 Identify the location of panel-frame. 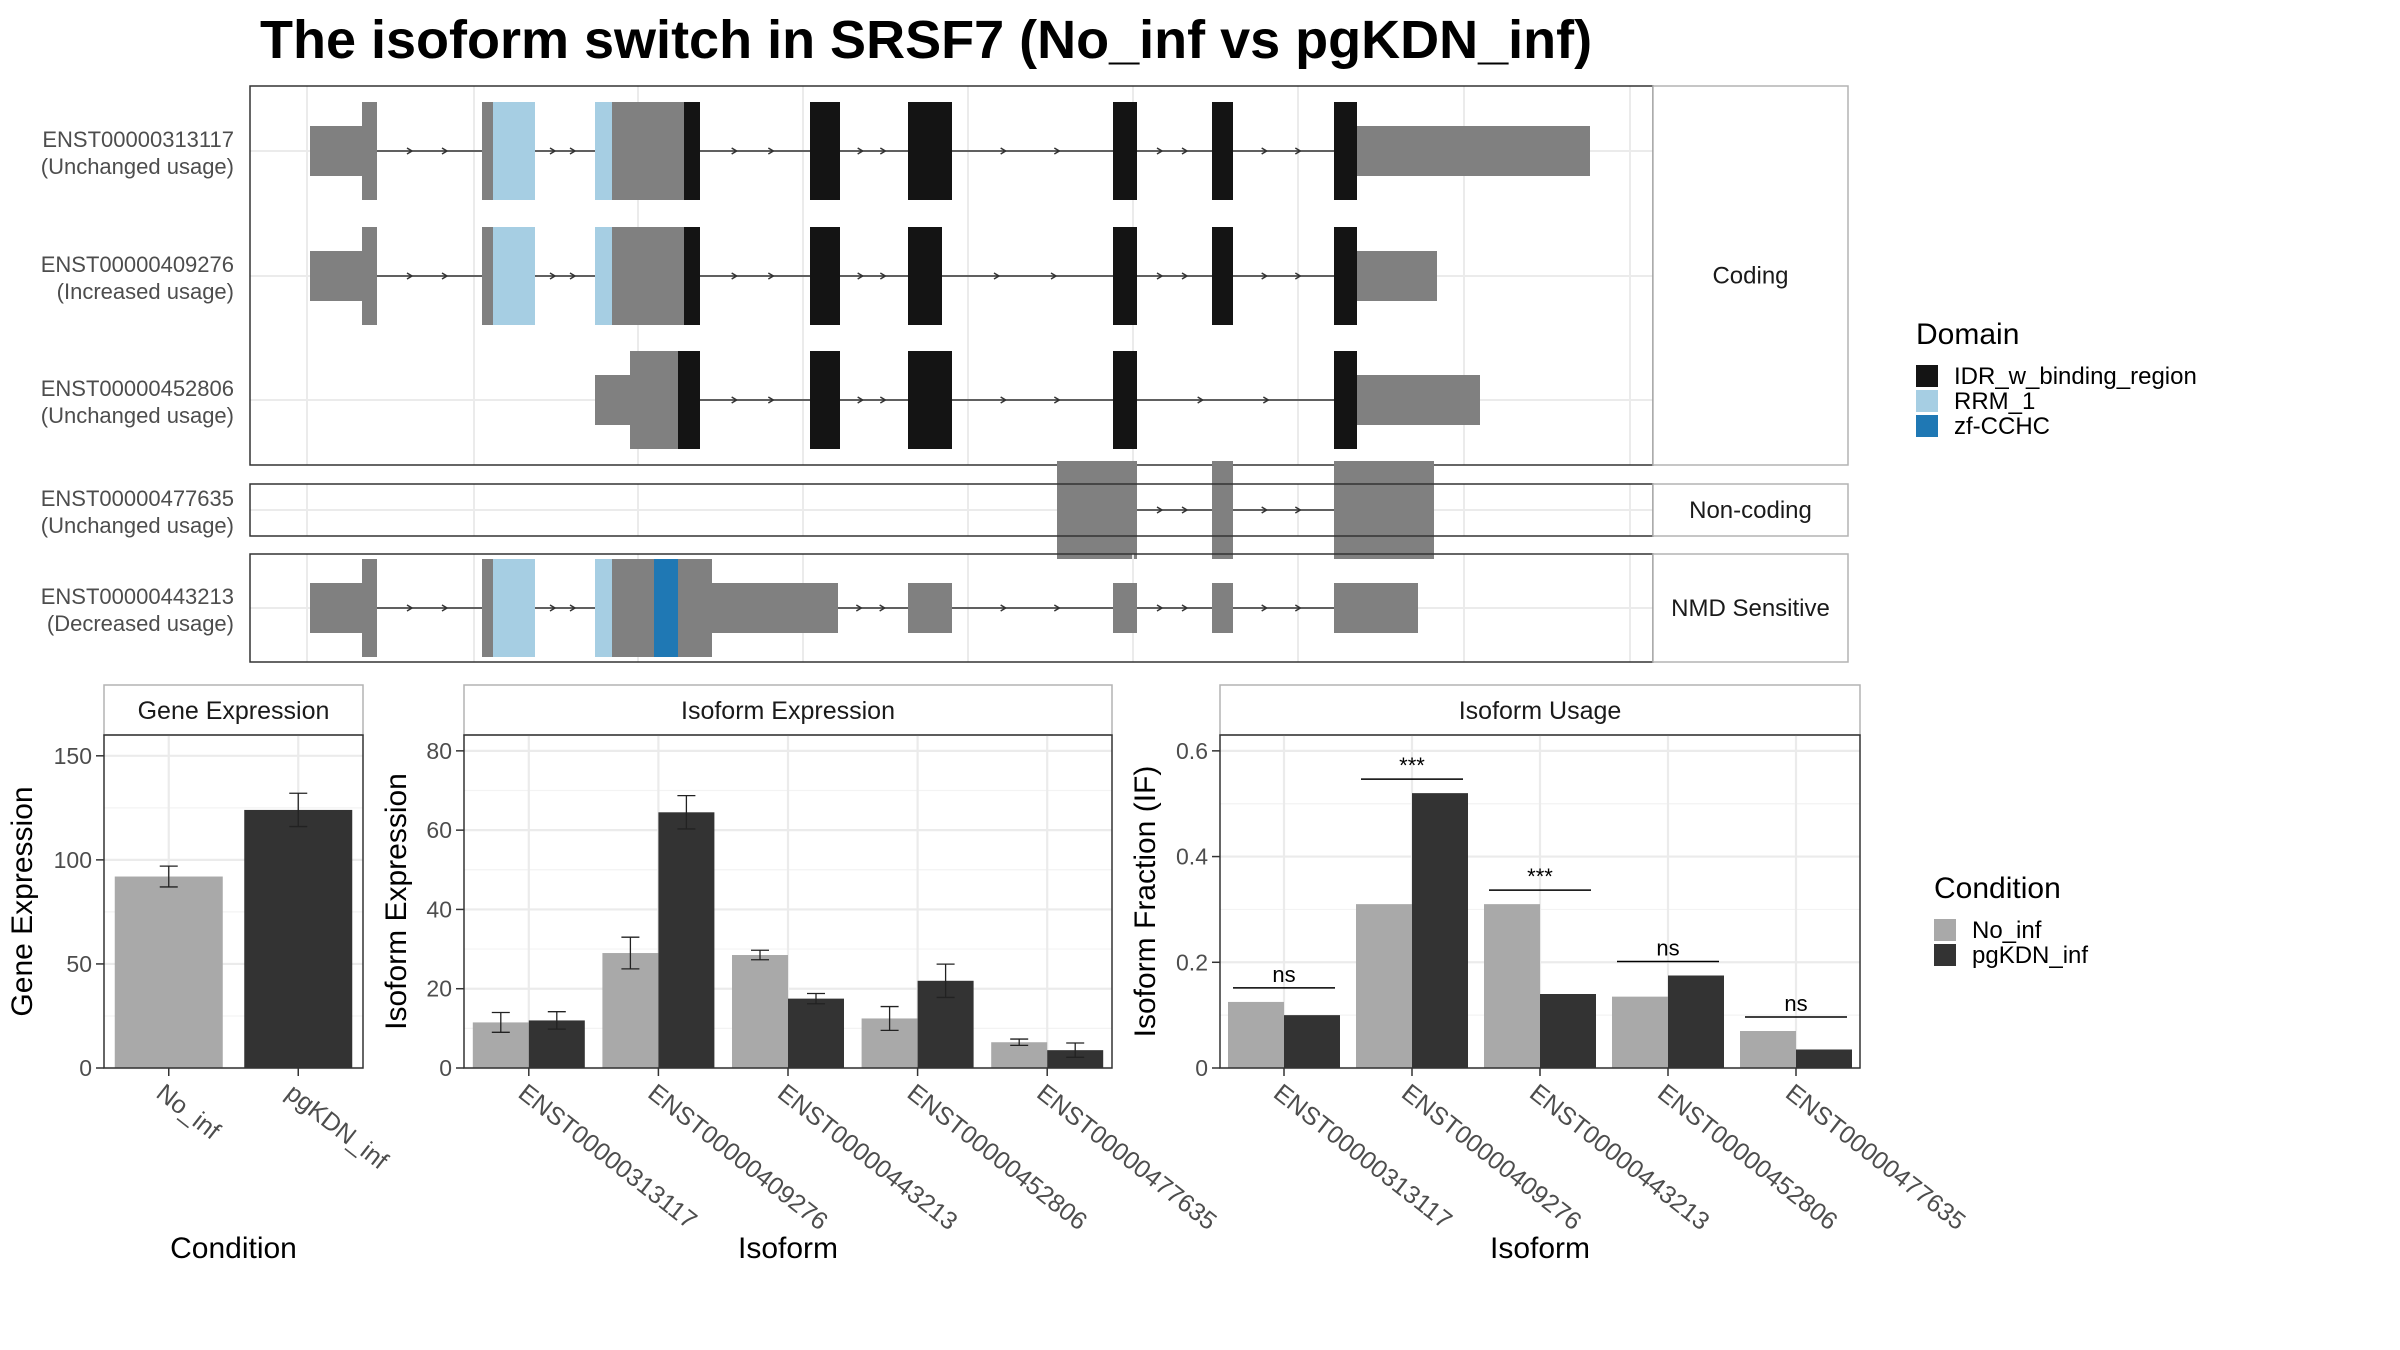
(233, 901).